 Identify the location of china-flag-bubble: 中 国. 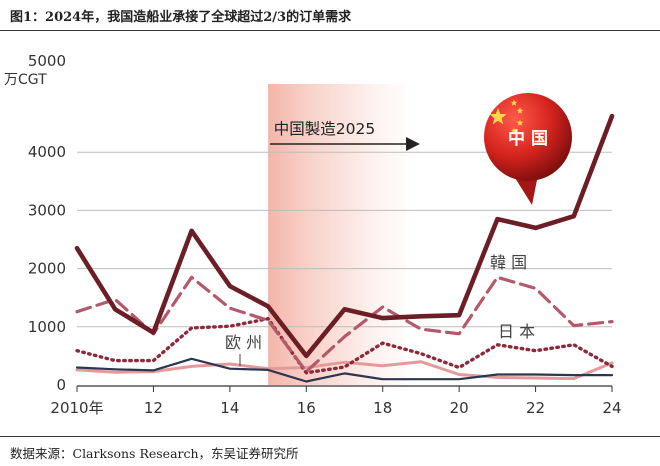
(528, 149).